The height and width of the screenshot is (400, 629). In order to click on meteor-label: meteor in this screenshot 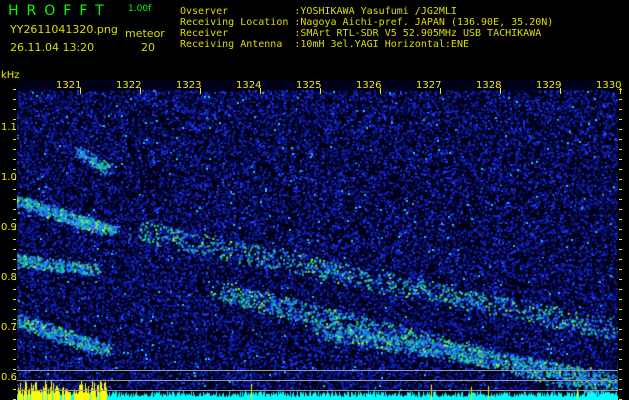, I will do `click(145, 33)`.